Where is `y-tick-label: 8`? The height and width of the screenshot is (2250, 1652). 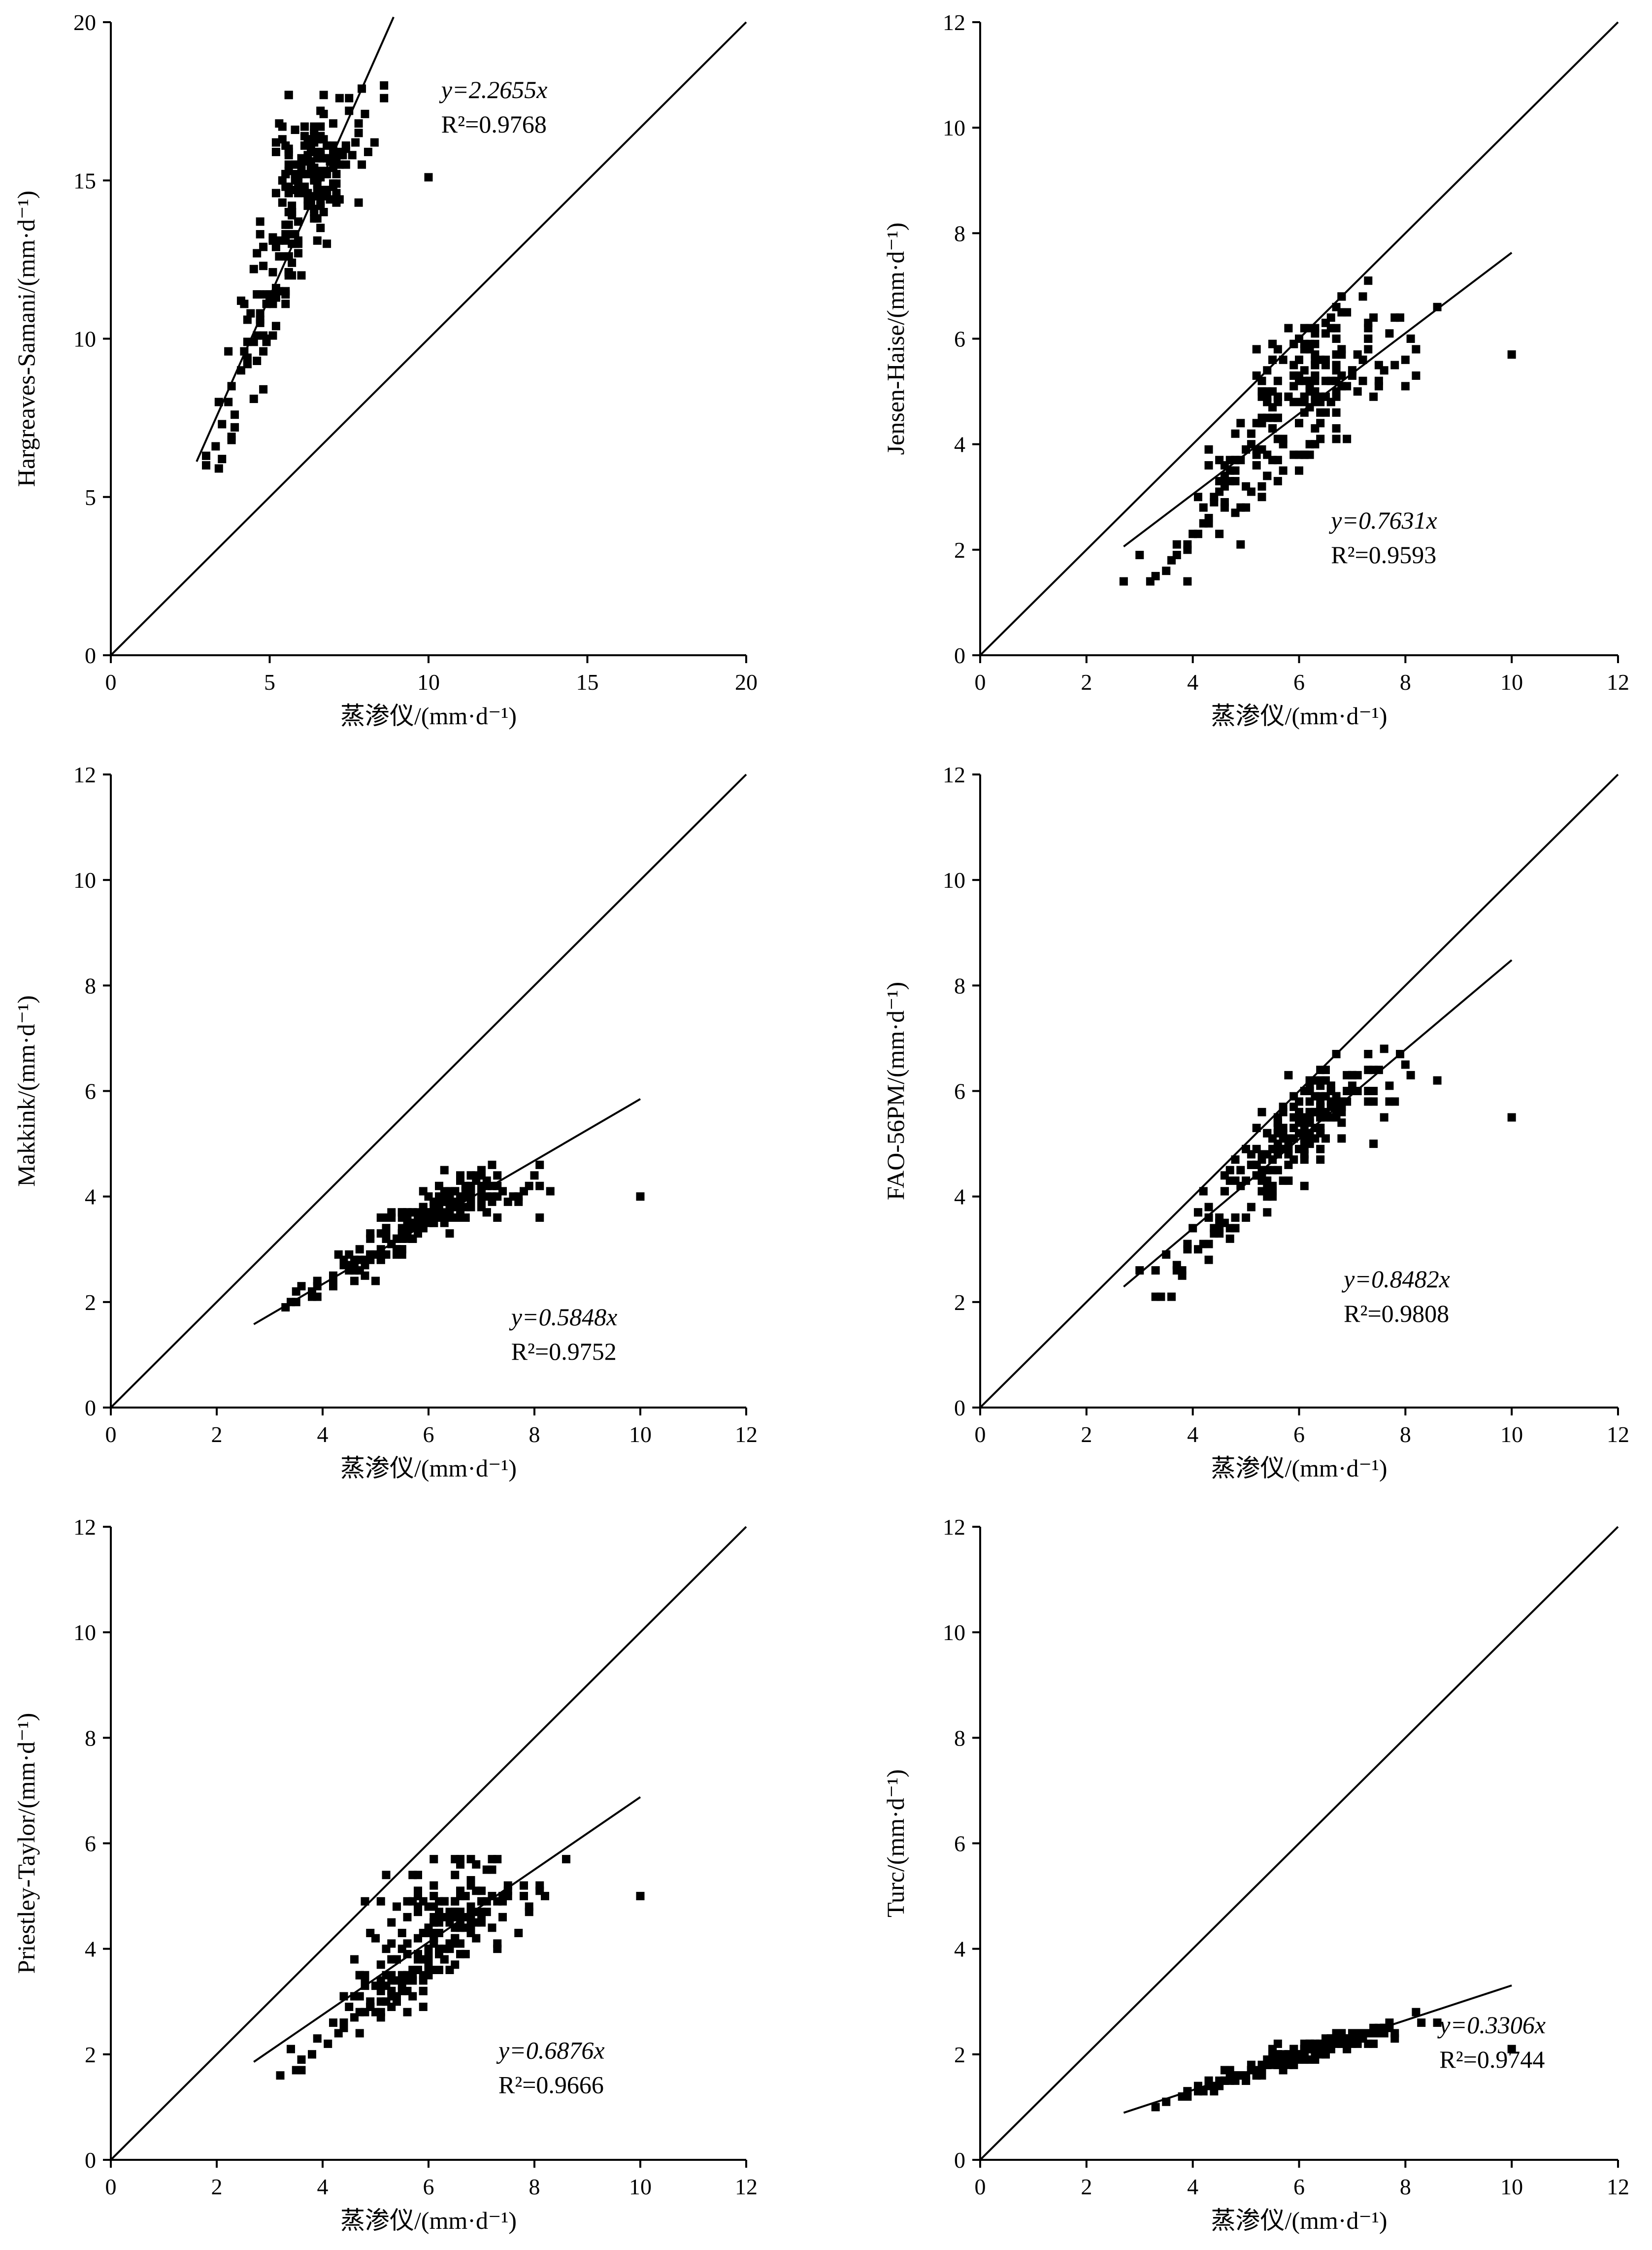 y-tick-label: 8 is located at coordinates (90, 1737).